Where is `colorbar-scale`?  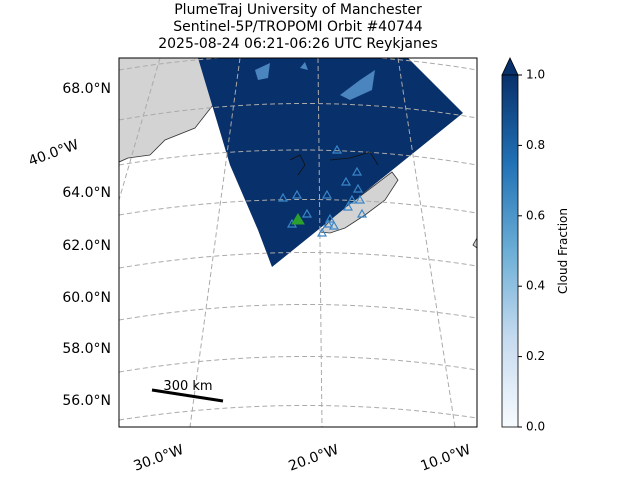 colorbar-scale is located at coordinates (510, 251).